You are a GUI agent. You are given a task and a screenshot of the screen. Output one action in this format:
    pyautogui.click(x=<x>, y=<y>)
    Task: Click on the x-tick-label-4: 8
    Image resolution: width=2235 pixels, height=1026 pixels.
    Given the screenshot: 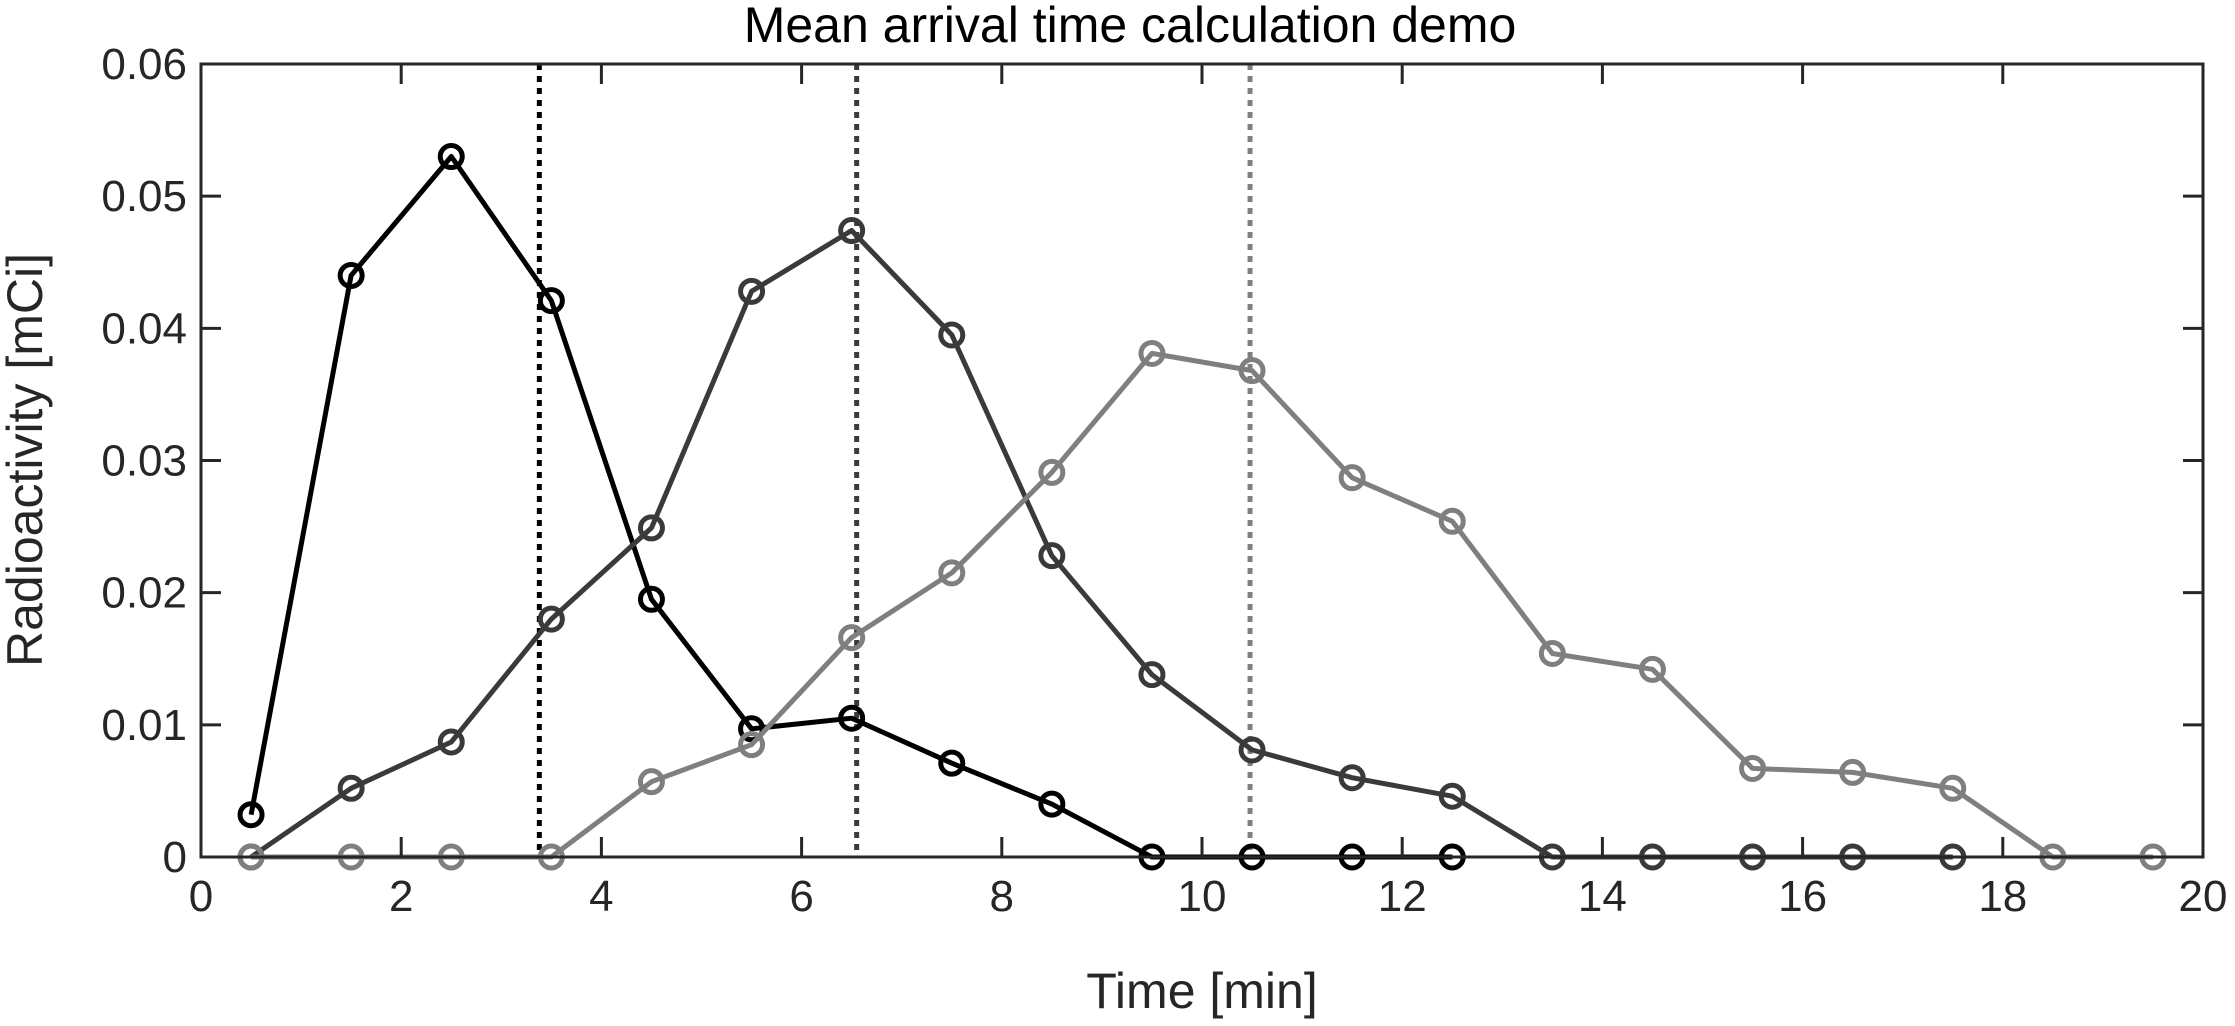 What is the action you would take?
    pyautogui.click(x=1002, y=896)
    